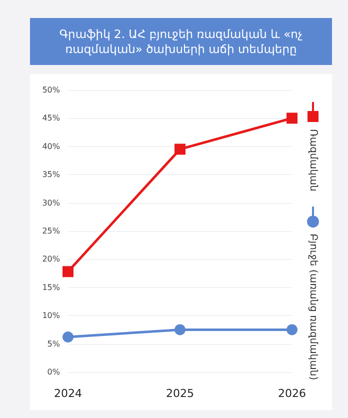 The image size is (348, 418). I want to click on y-tick-label: 40%, so click(51, 146).